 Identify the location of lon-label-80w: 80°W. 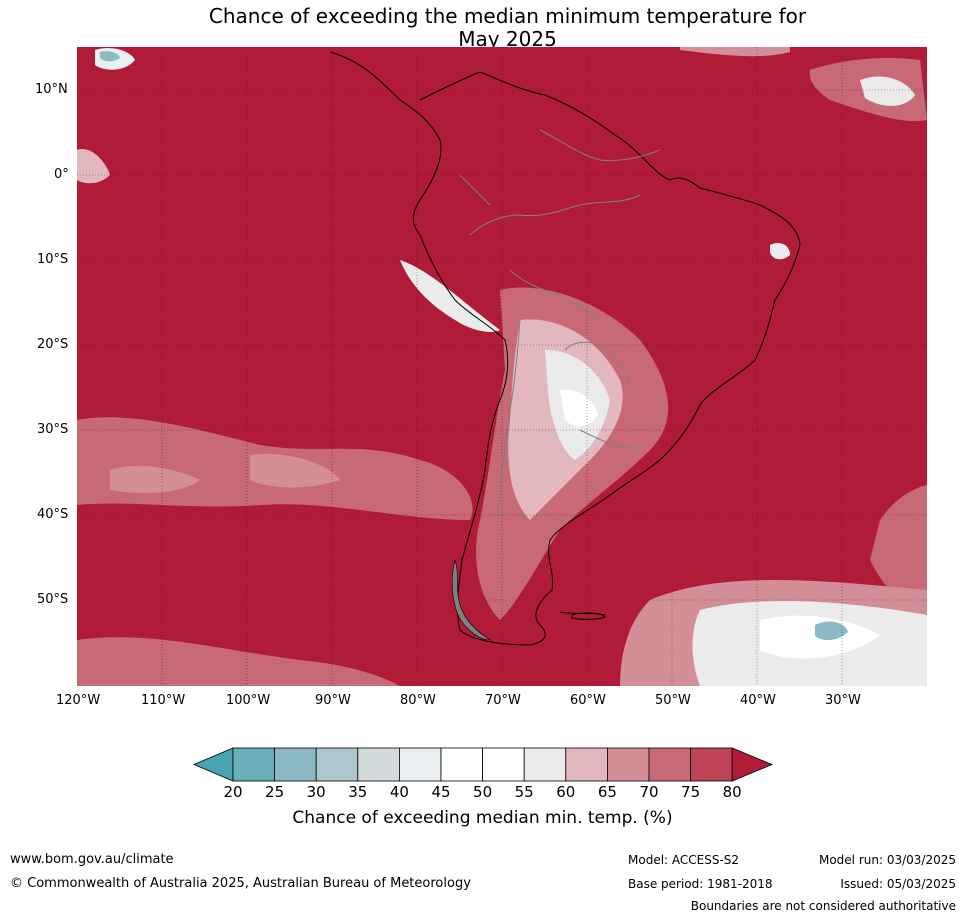
(418, 700).